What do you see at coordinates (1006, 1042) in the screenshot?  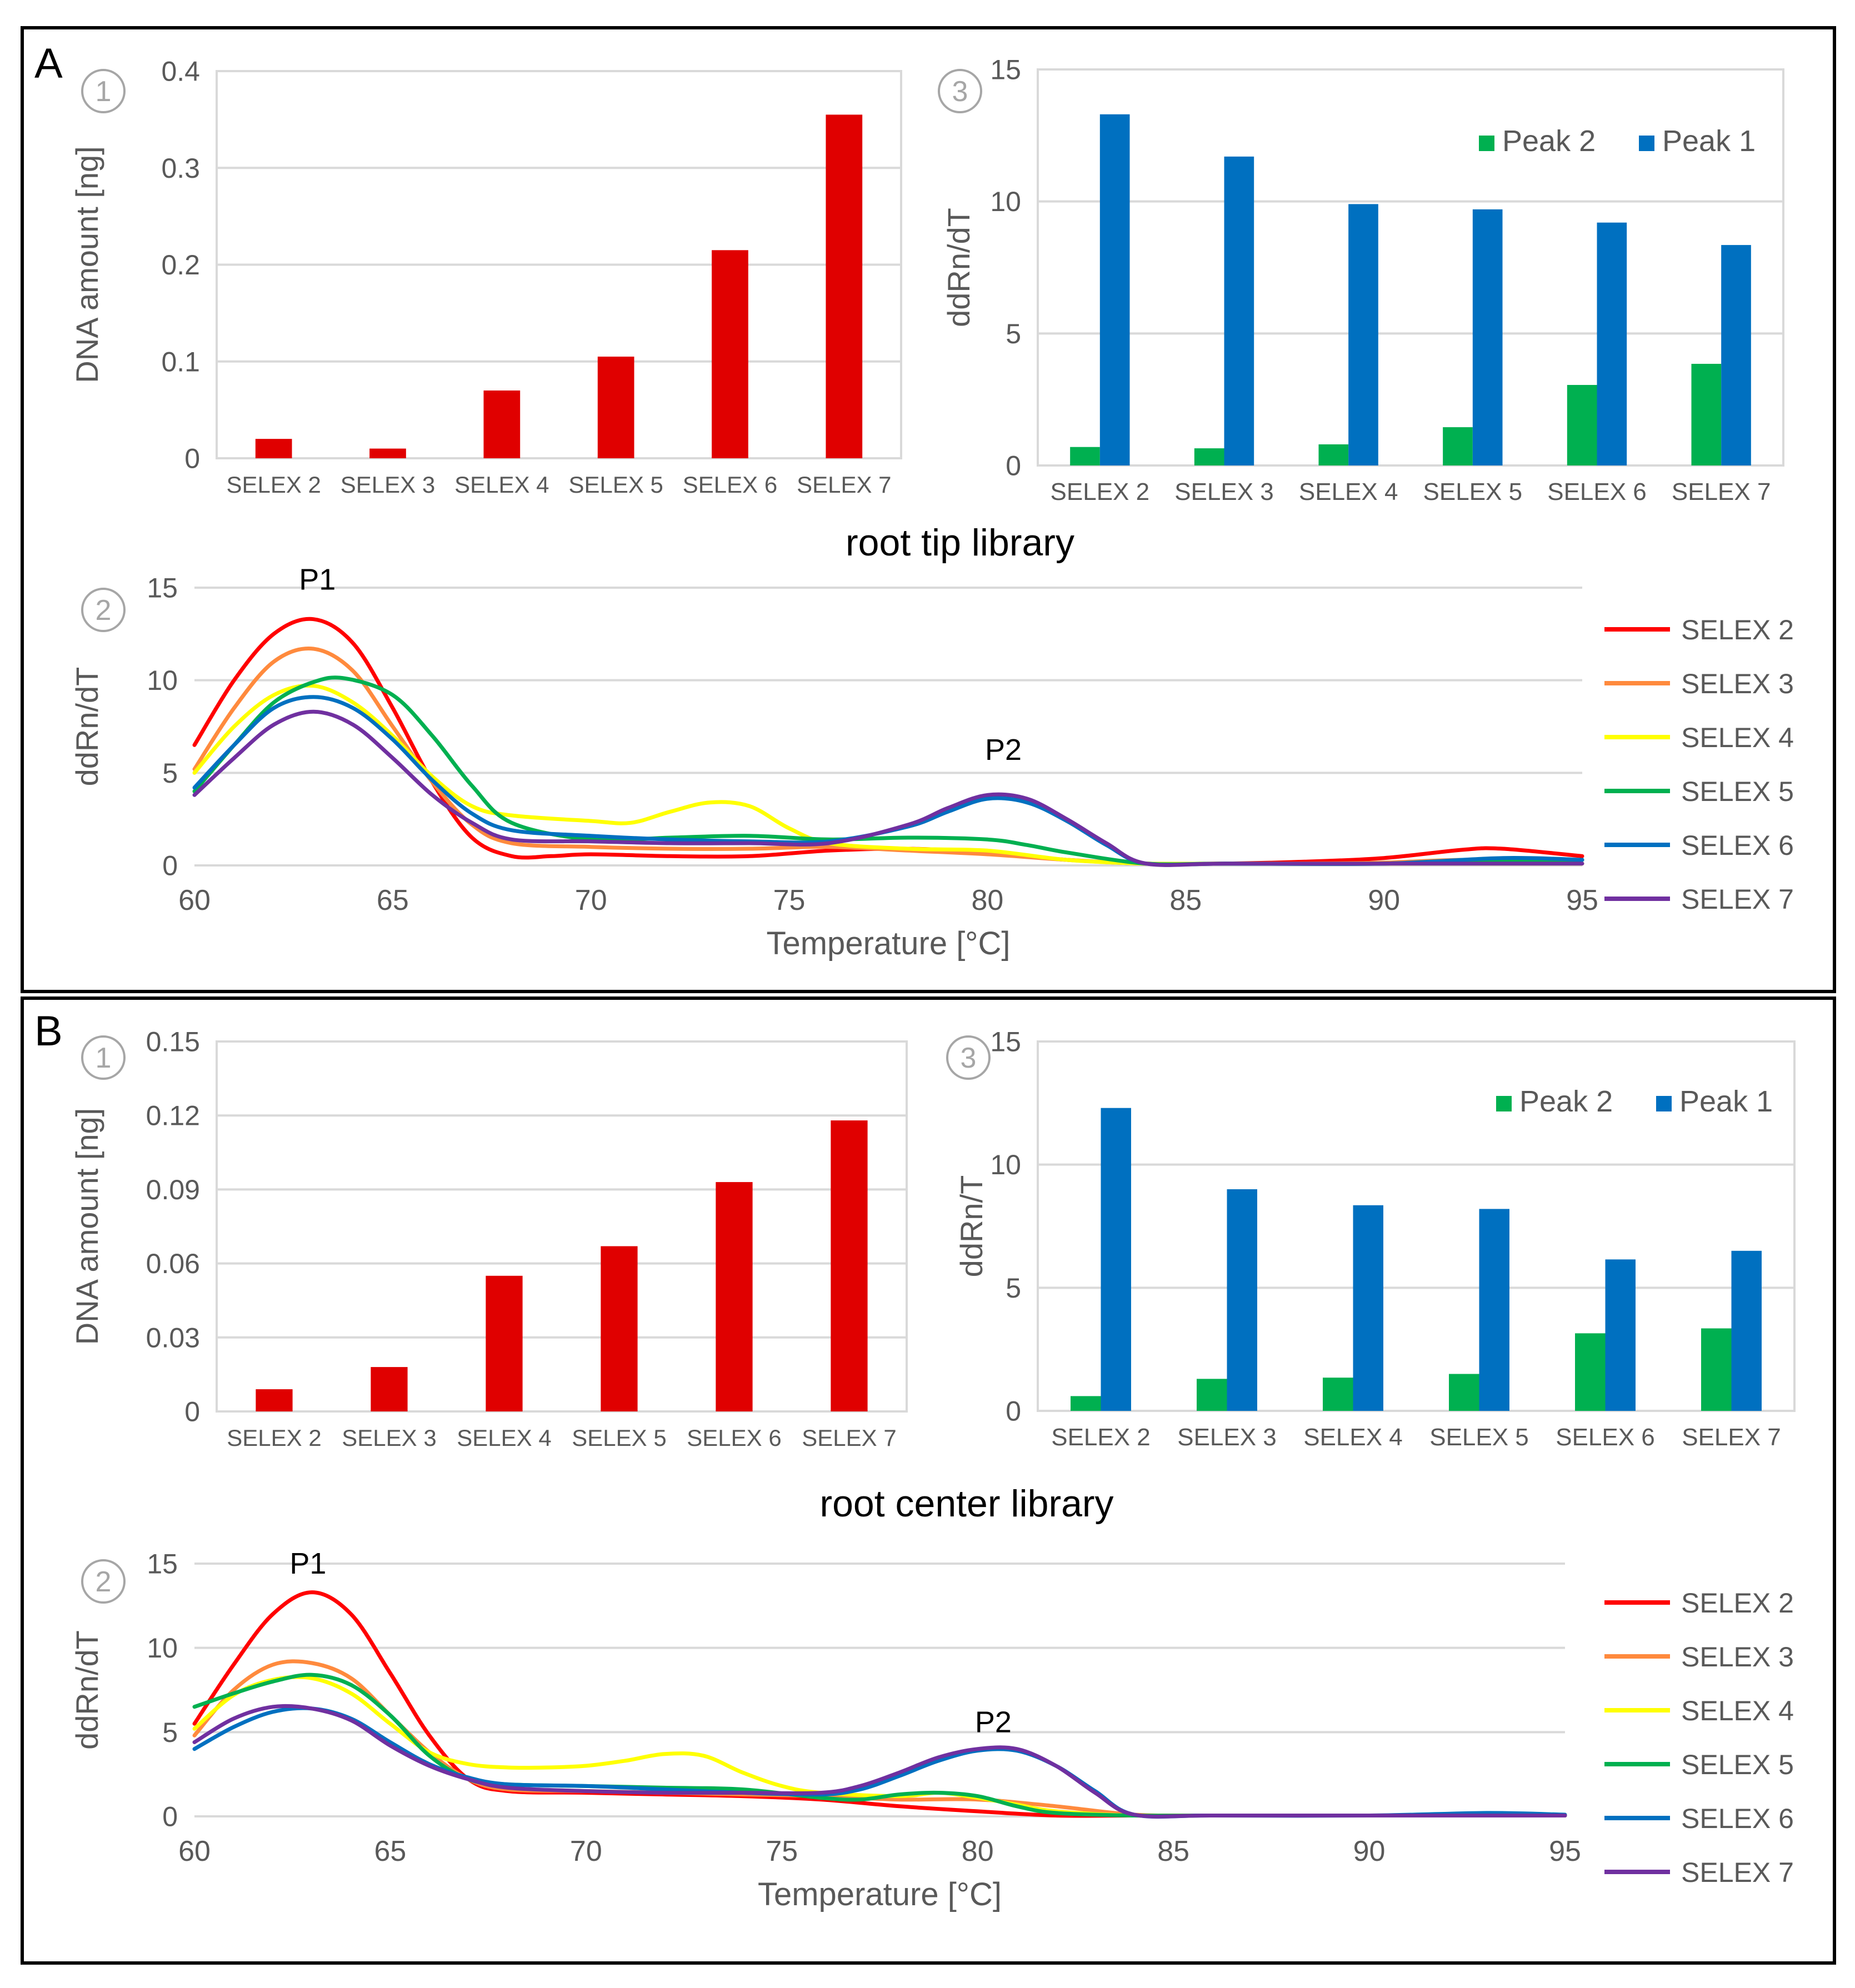 I see `y-tick-label: 15` at bounding box center [1006, 1042].